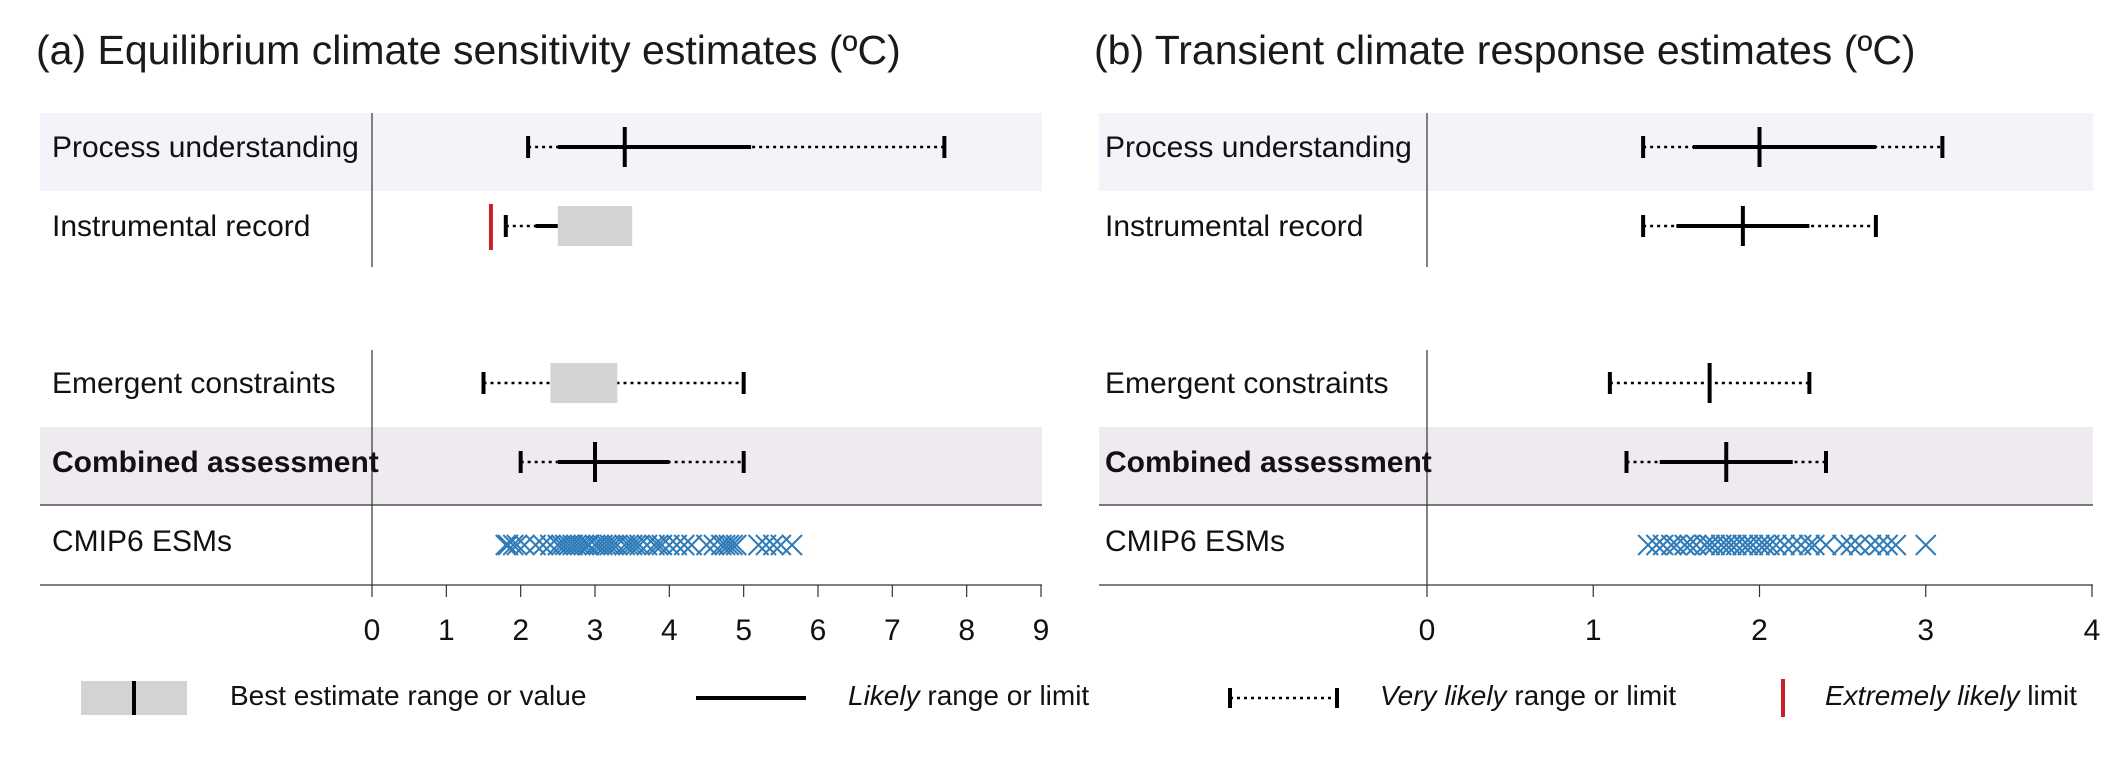 This screenshot has width=2127, height=768. I want to click on row-label: Process understanding, so click(205, 147).